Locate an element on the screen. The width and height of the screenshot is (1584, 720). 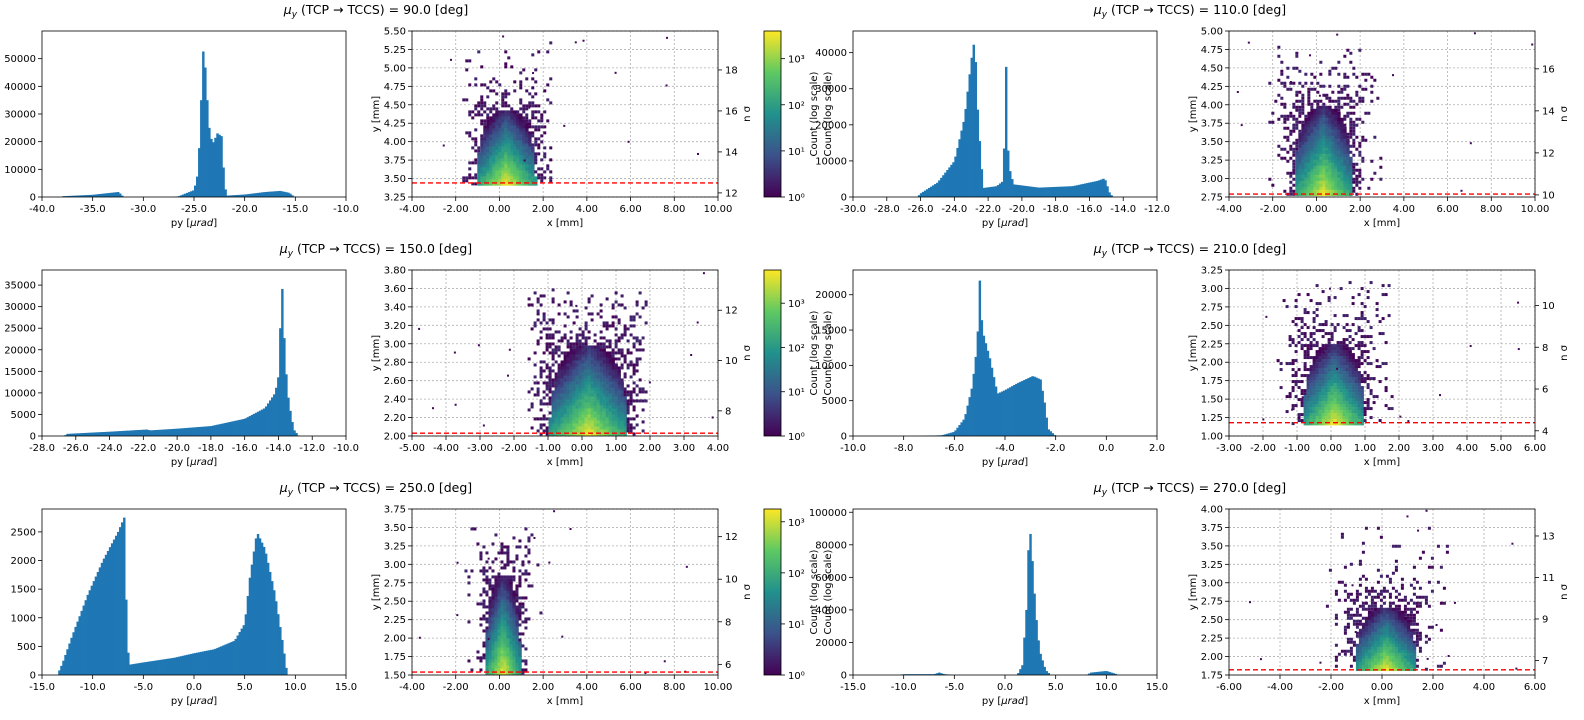
y2-tick-label: 18 is located at coordinates (731, 70).